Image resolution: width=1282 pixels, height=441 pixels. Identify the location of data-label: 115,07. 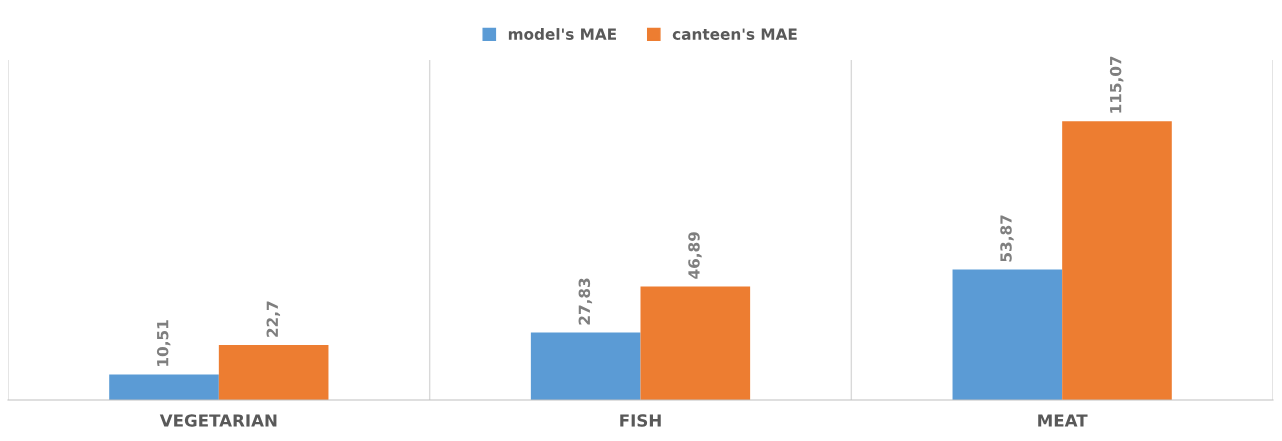
(1116, 84).